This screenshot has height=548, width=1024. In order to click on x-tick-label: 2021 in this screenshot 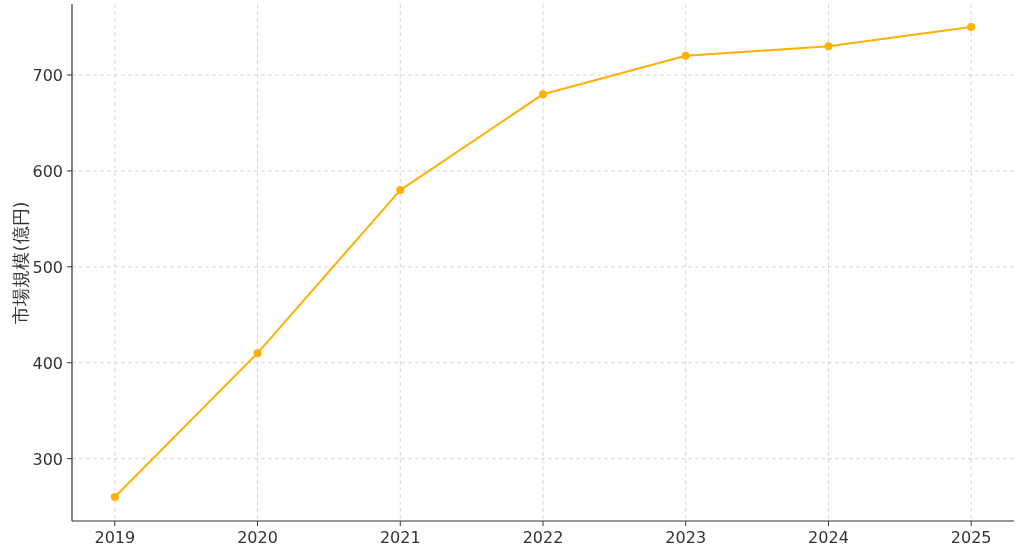, I will do `click(400, 537)`.